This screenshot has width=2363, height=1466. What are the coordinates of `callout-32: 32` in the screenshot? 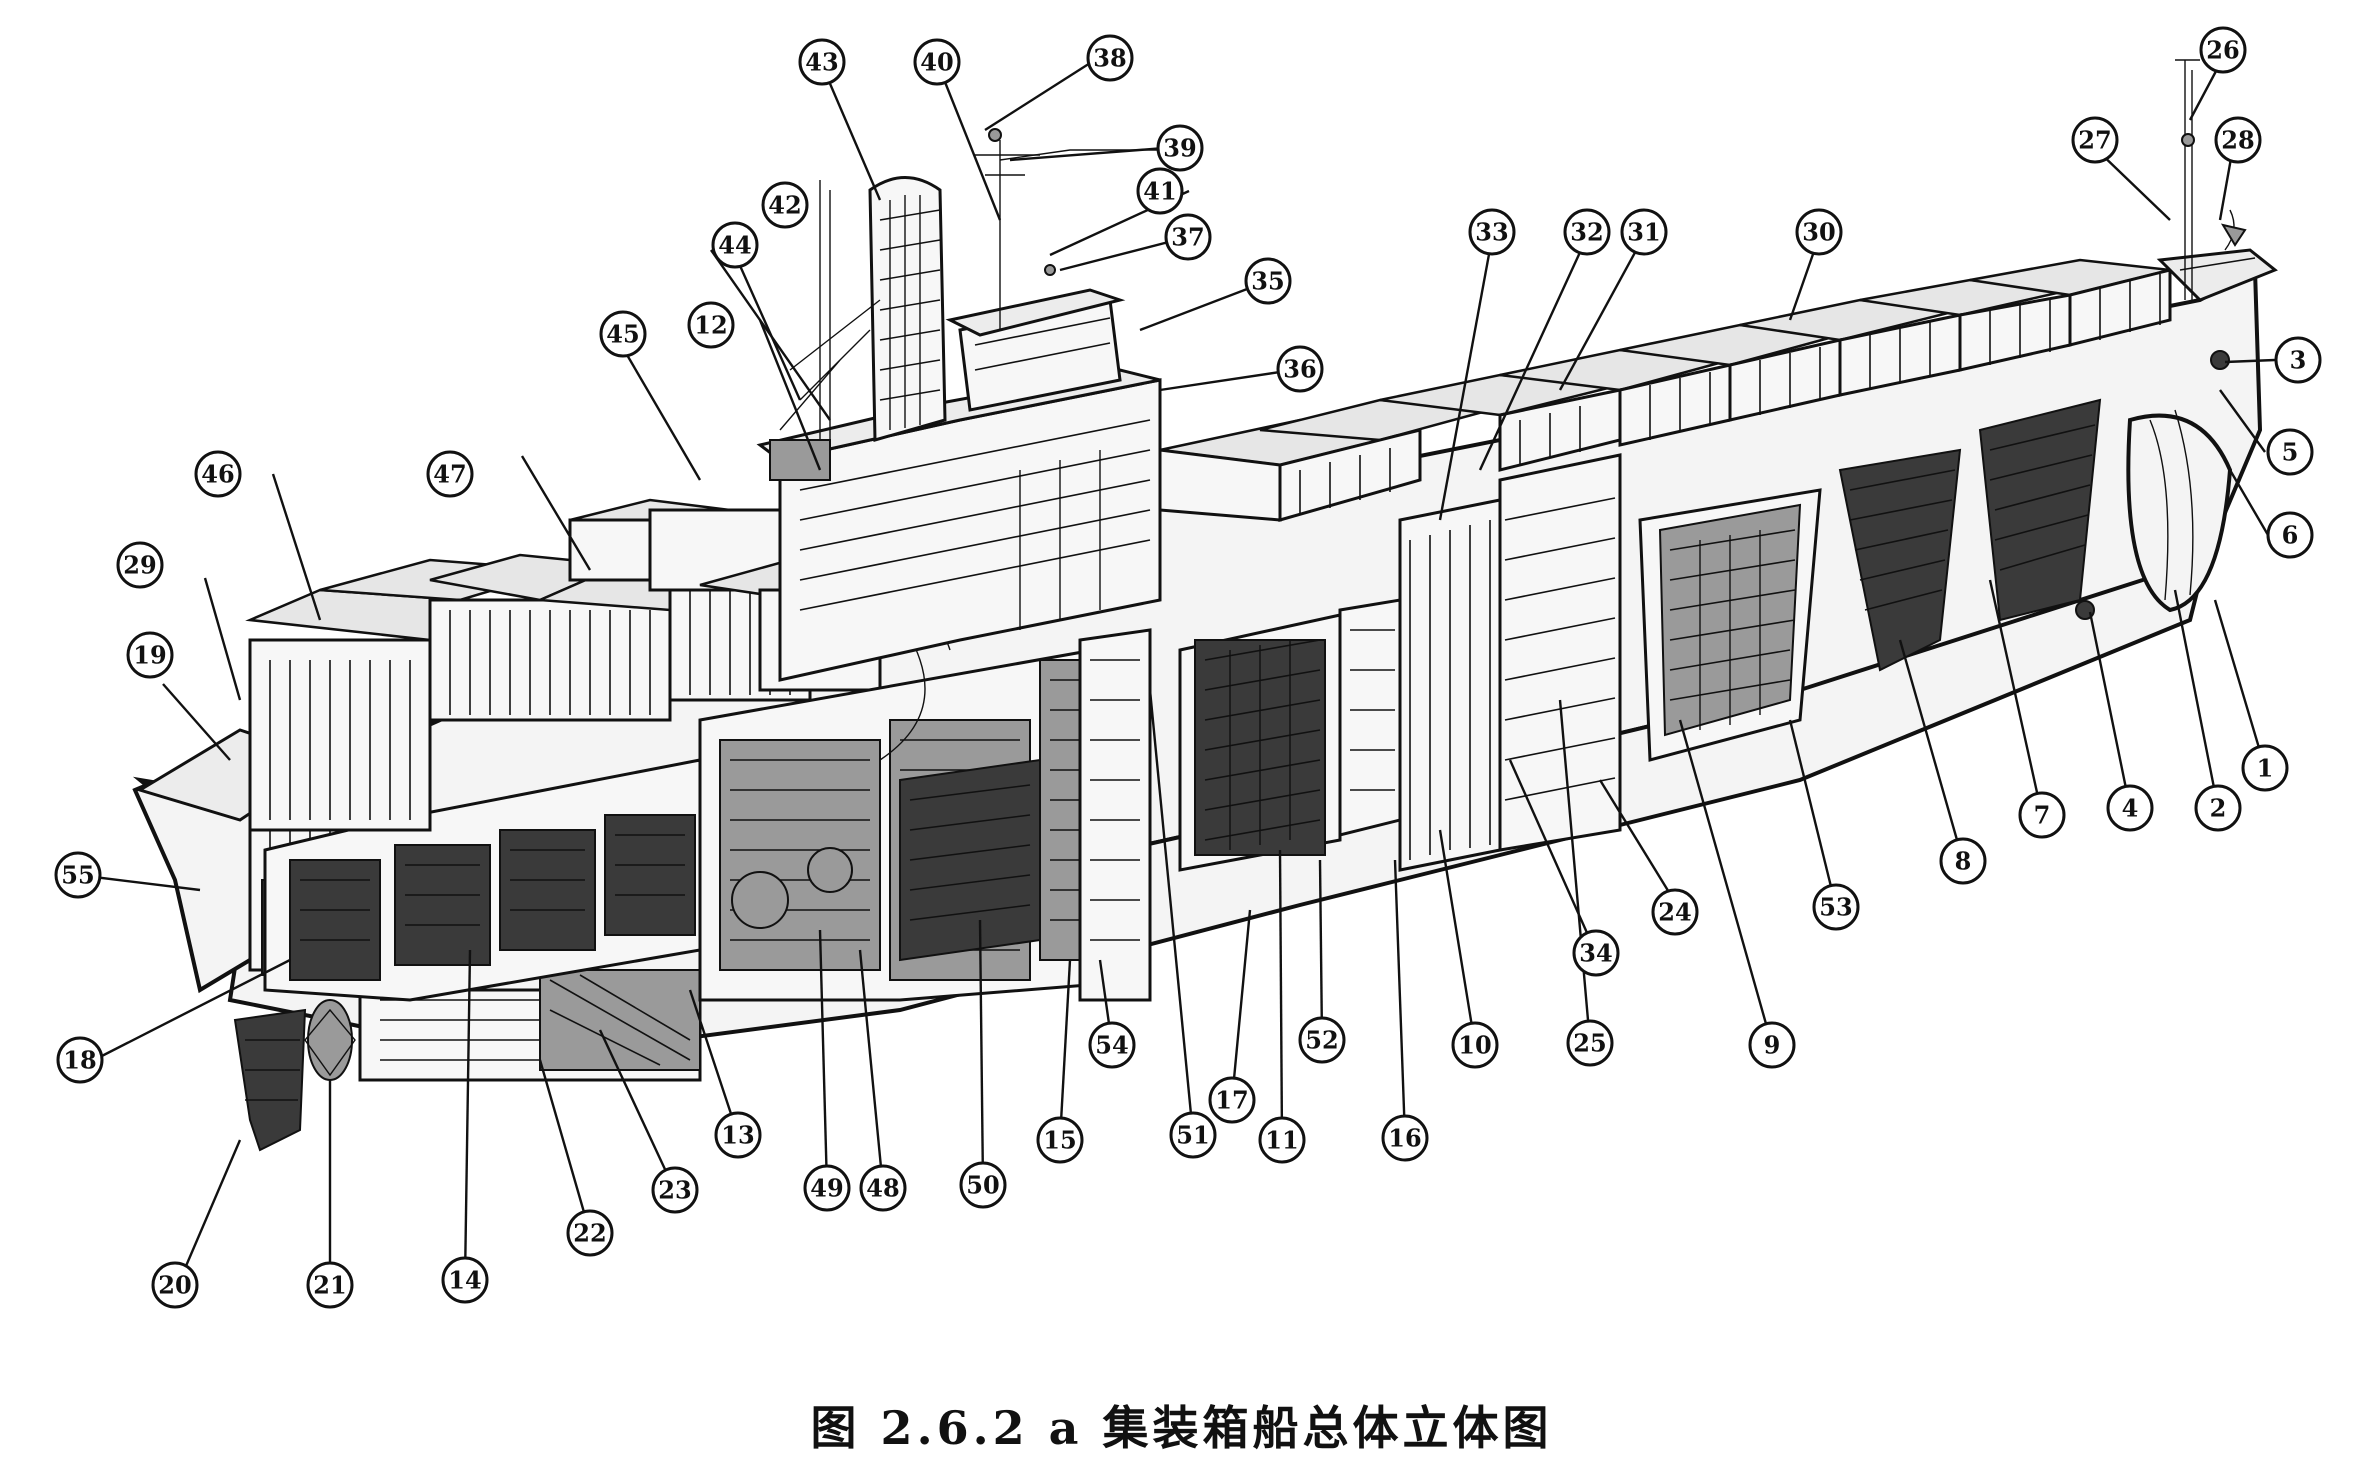 It's located at (1587, 232).